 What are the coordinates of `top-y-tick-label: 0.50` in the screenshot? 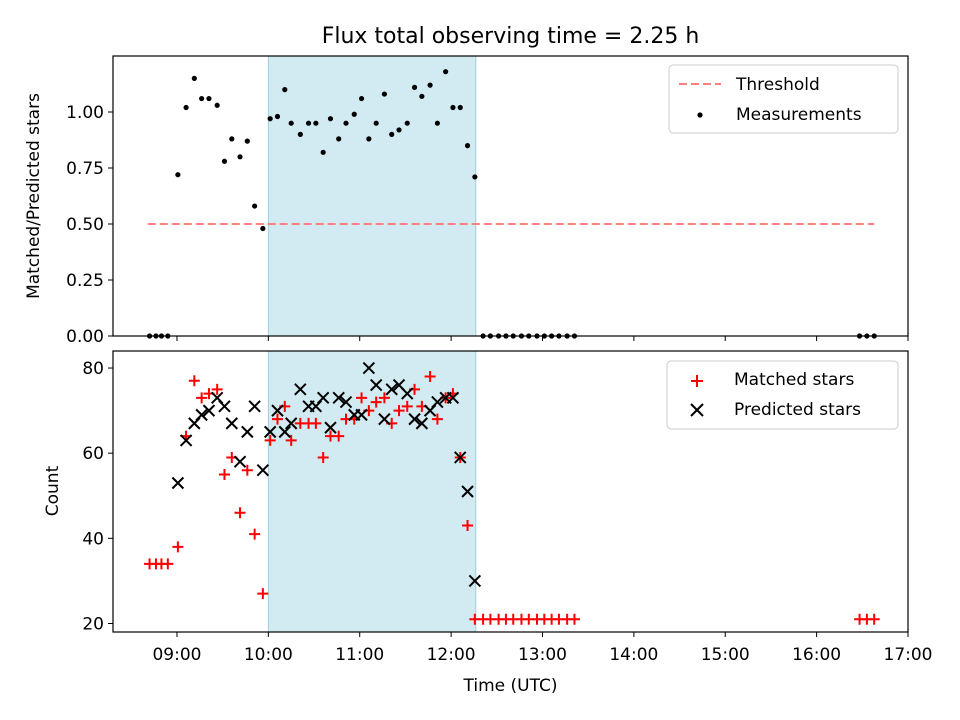 It's located at (85, 225).